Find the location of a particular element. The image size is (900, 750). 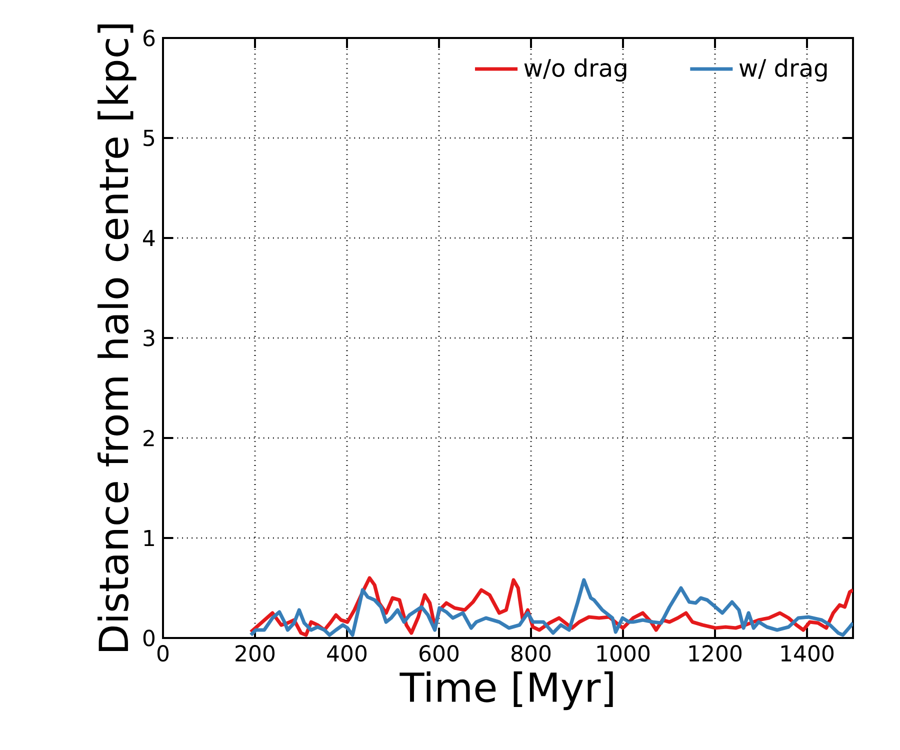

x-tick-label: 1000 is located at coordinates (623, 653).